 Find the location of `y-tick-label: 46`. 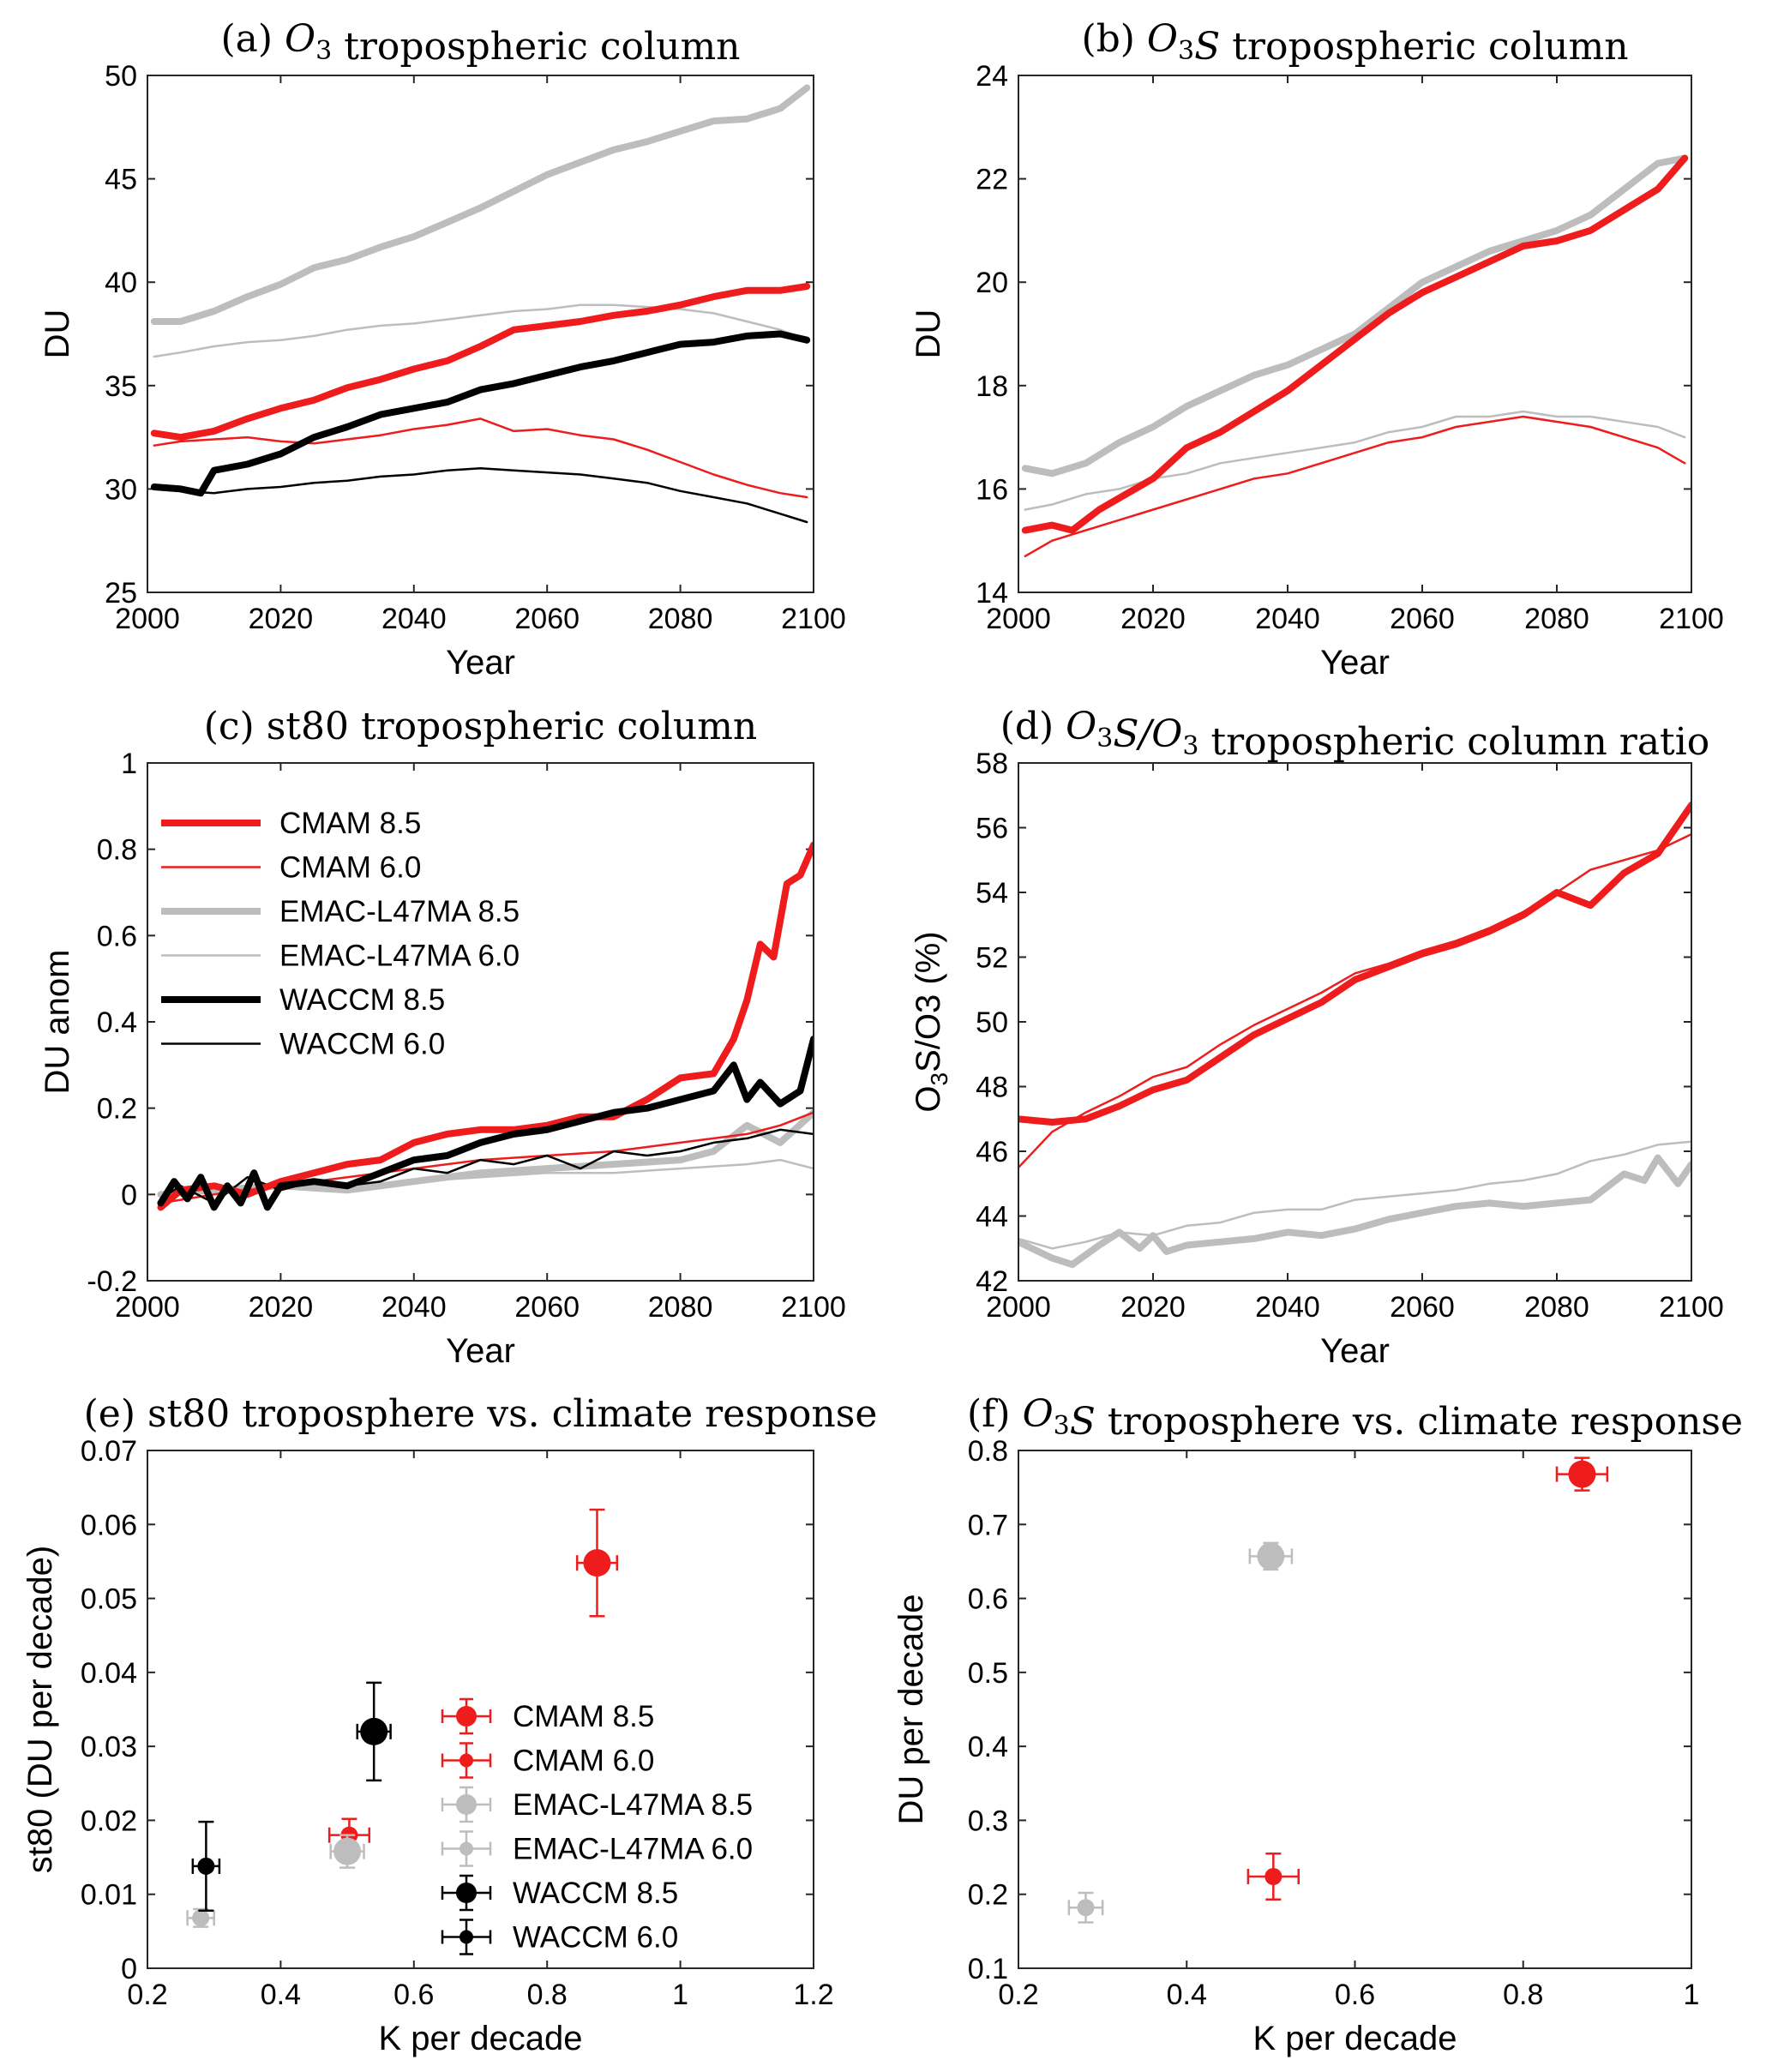

y-tick-label: 46 is located at coordinates (992, 1152).